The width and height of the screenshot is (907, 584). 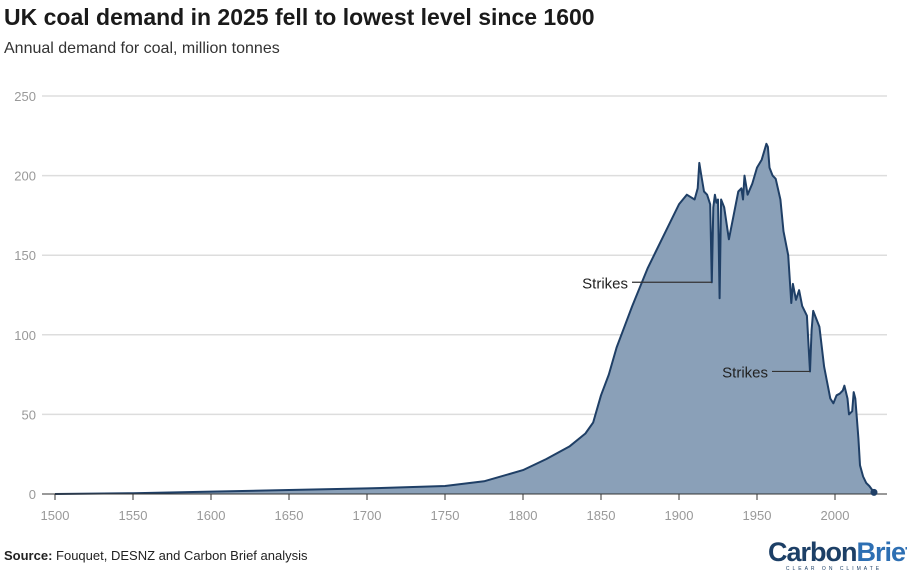 I want to click on y-tick-label: 150, so click(x=25, y=255).